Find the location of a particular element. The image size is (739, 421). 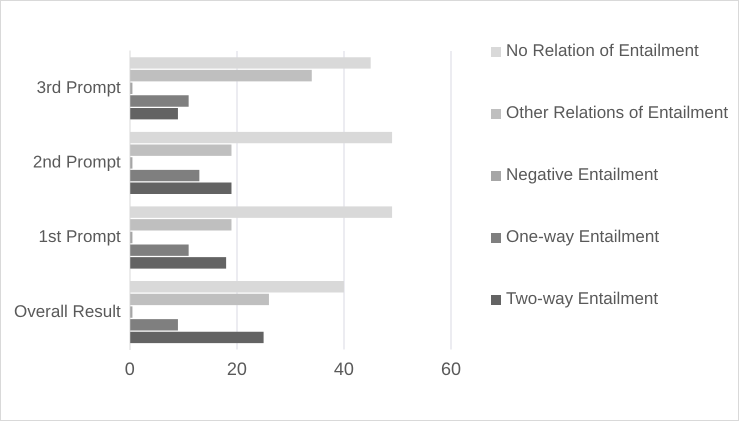

x-tick-label: 20 is located at coordinates (236, 369).